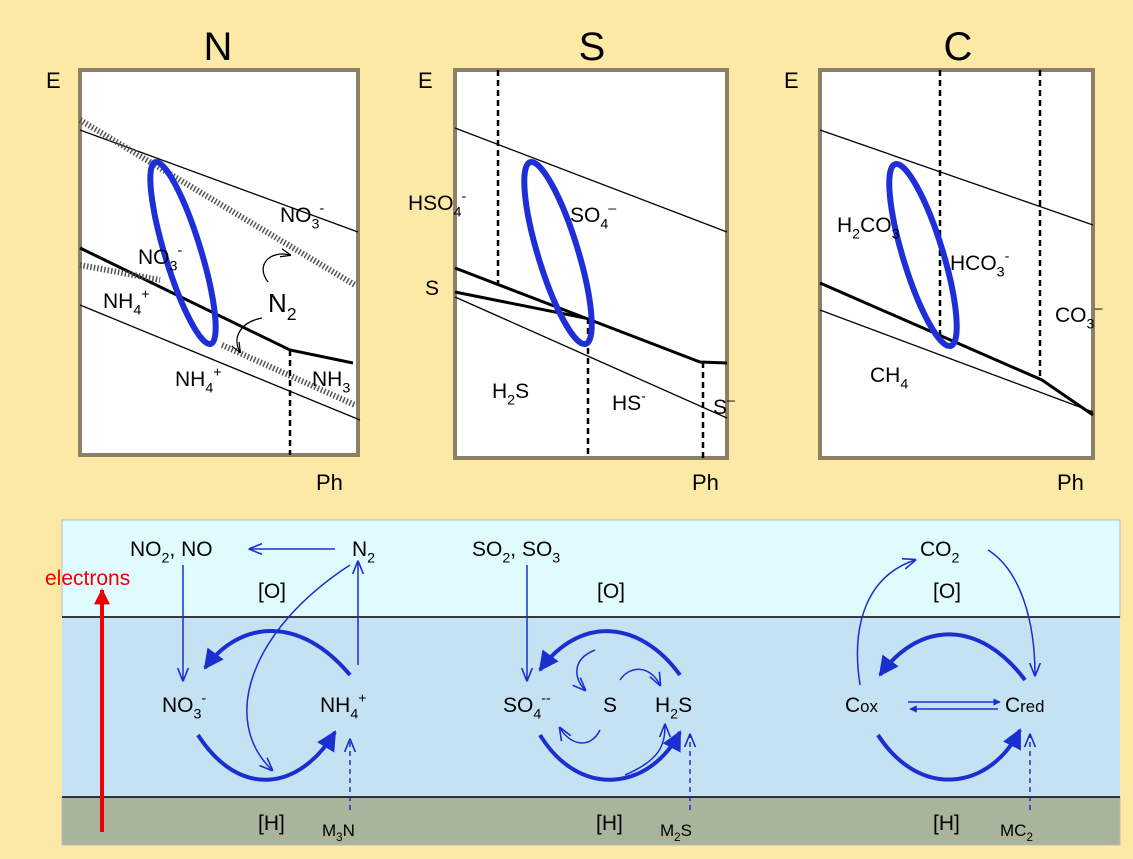  I want to click on n-cycle-arrows, so click(270, 679).